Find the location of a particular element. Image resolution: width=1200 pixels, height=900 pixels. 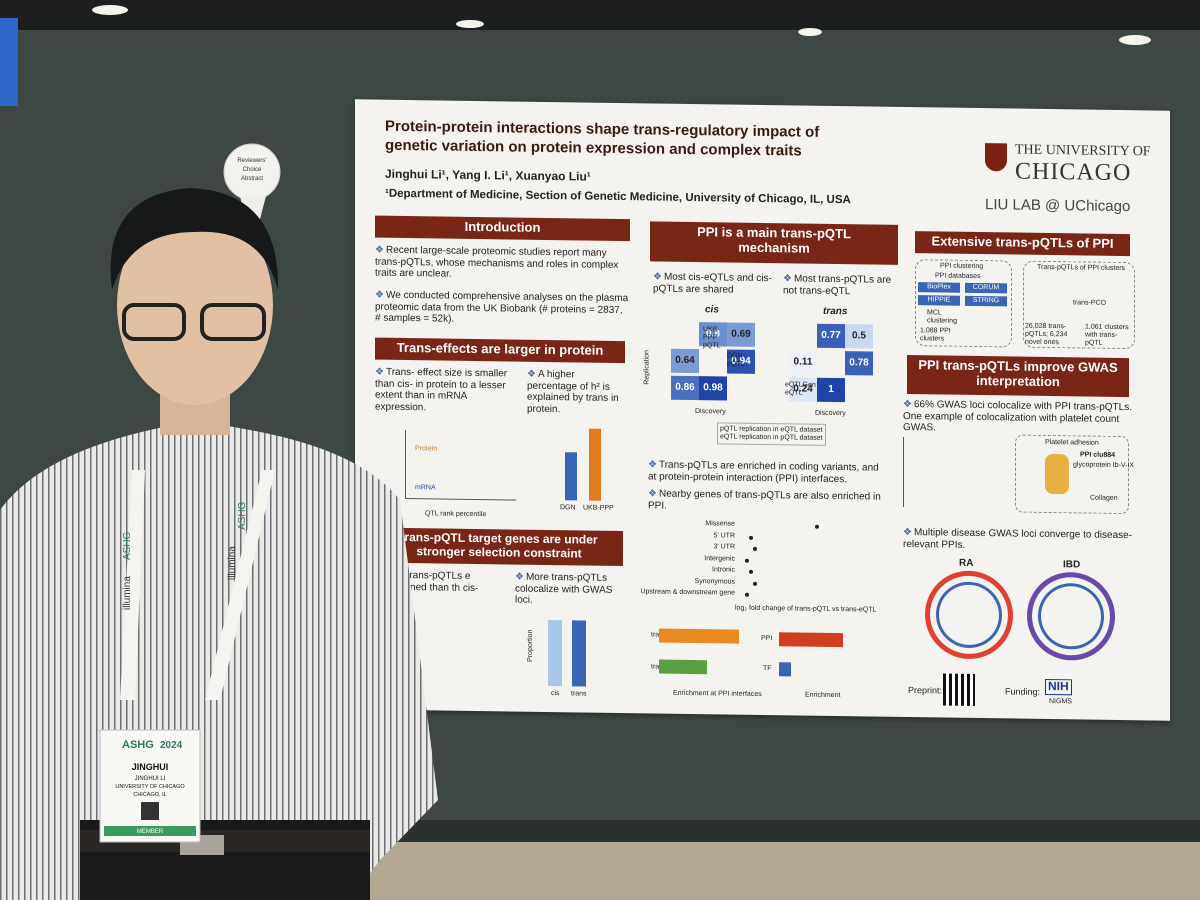

series-label: Protein is located at coordinates (426, 449).